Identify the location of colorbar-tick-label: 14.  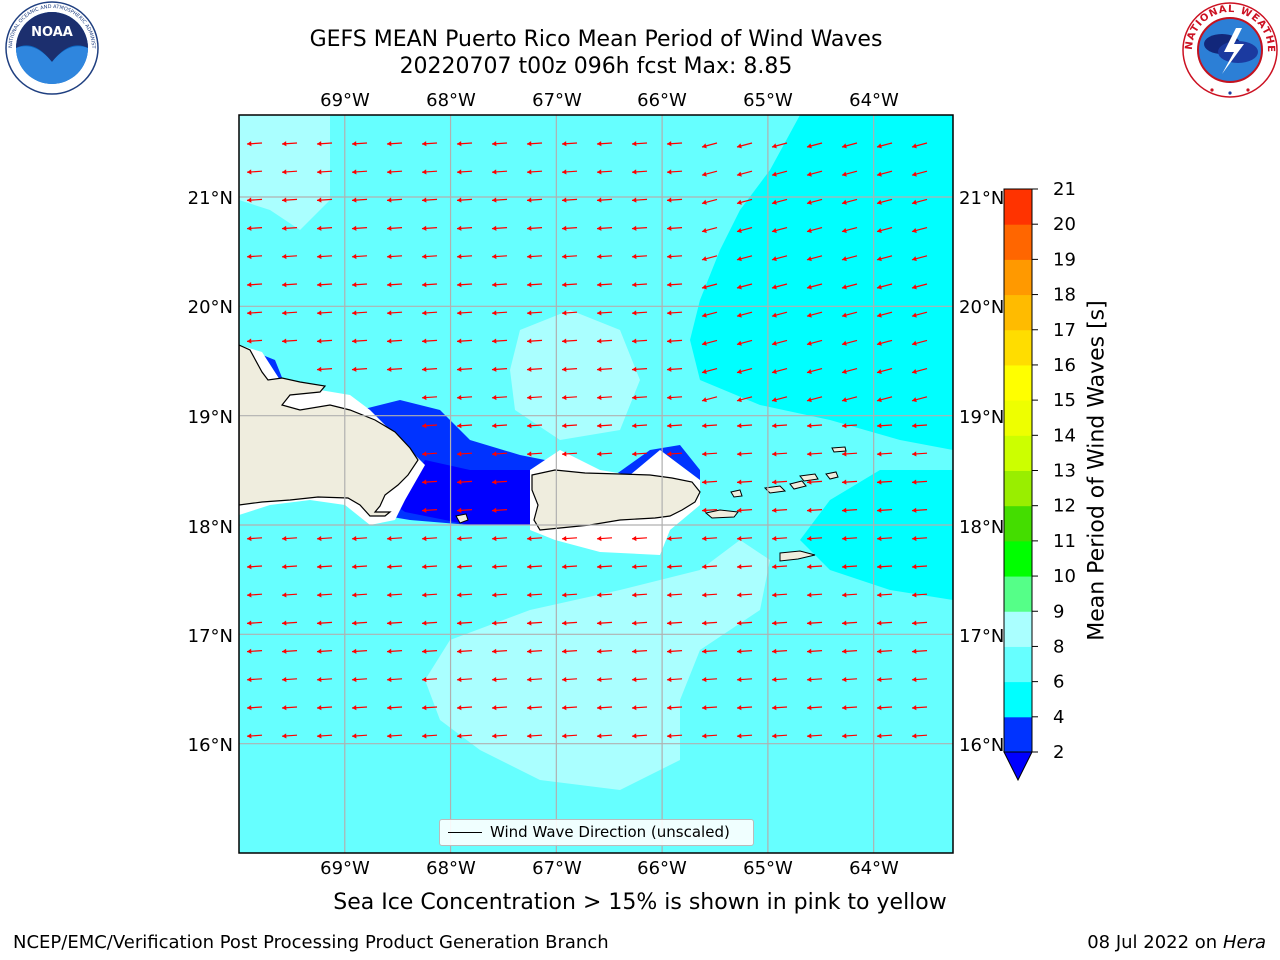
(1064, 435).